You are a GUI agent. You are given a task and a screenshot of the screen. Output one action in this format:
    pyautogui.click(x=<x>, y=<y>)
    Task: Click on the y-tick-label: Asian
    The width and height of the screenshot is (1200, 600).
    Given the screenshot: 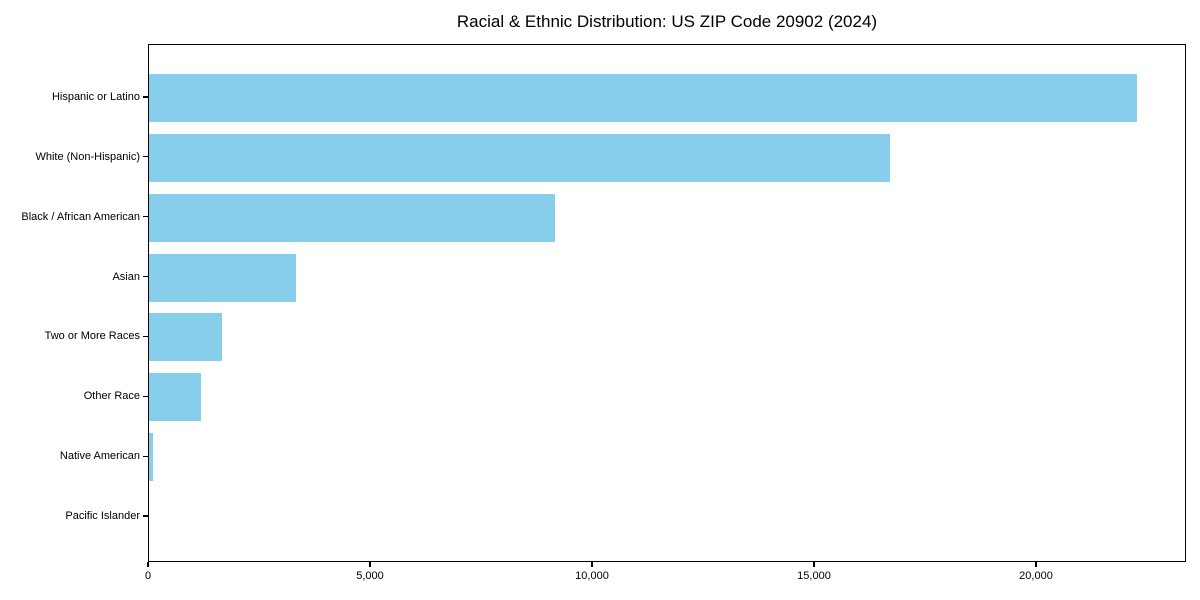 What is the action you would take?
    pyautogui.click(x=126, y=276)
    